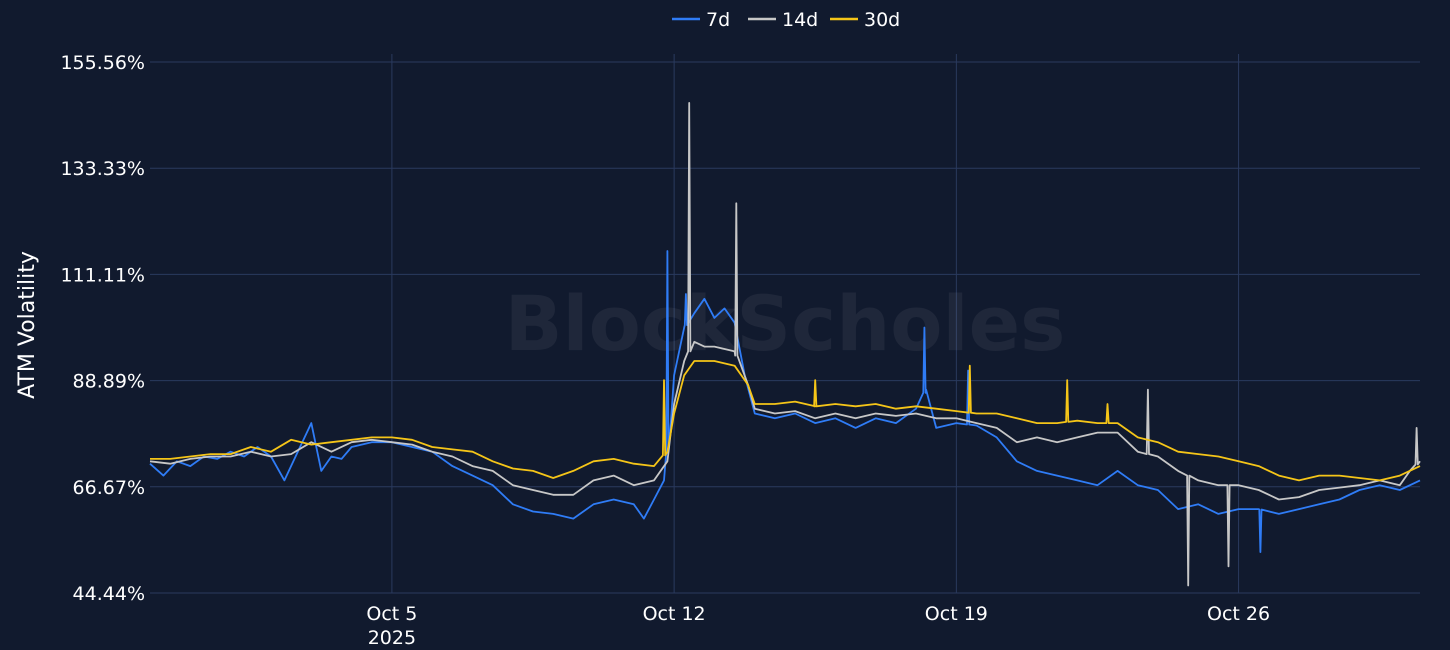  I want to click on y-axis: 44.44% 66.67% 88.89% 111.11% 133.33% 155.56%, so click(102, 328).